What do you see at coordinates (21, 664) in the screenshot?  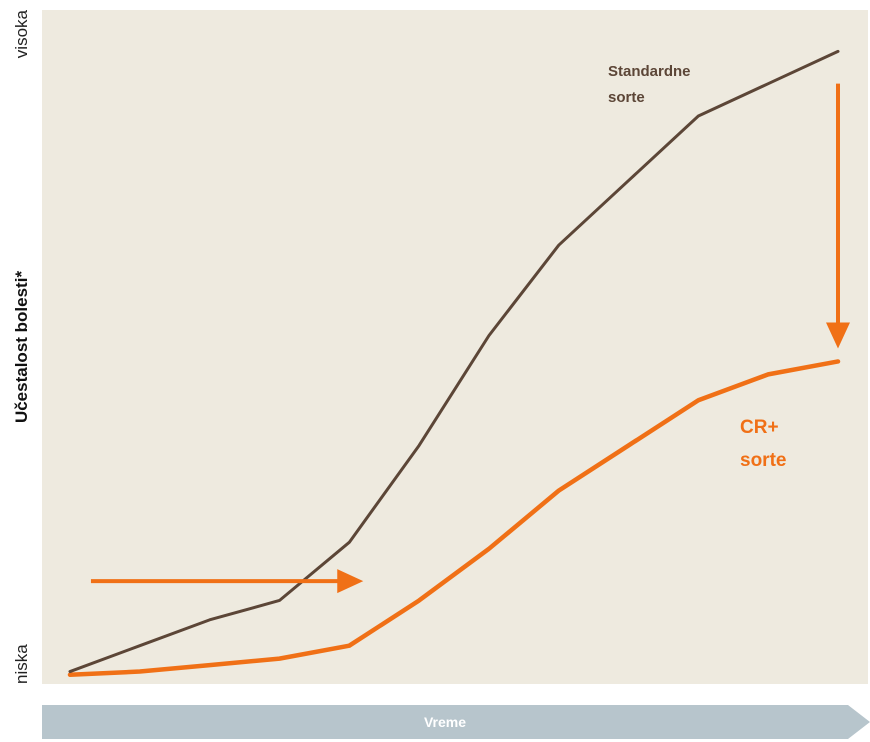 I see `y-tick-label-low: niska` at bounding box center [21, 664].